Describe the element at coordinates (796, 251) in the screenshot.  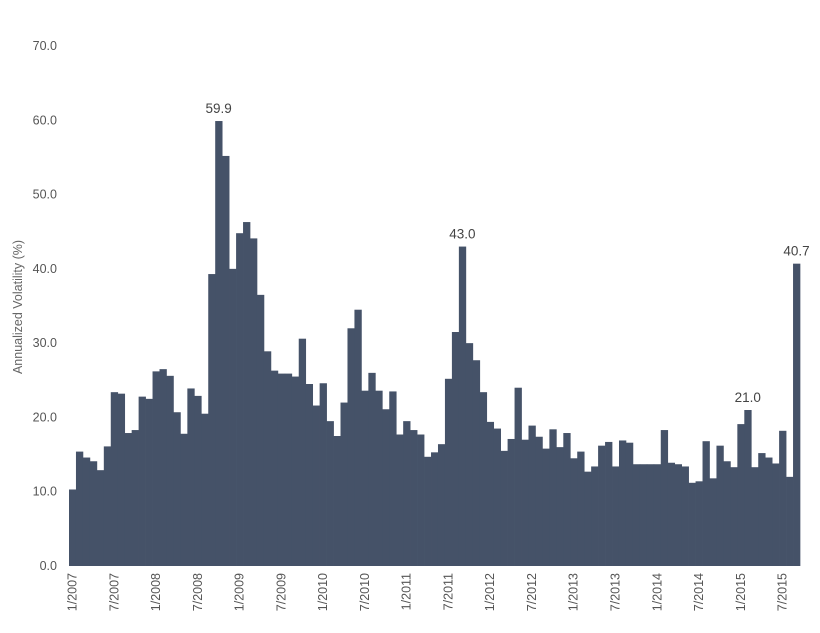
I see `data-label: 40.7` at that location.